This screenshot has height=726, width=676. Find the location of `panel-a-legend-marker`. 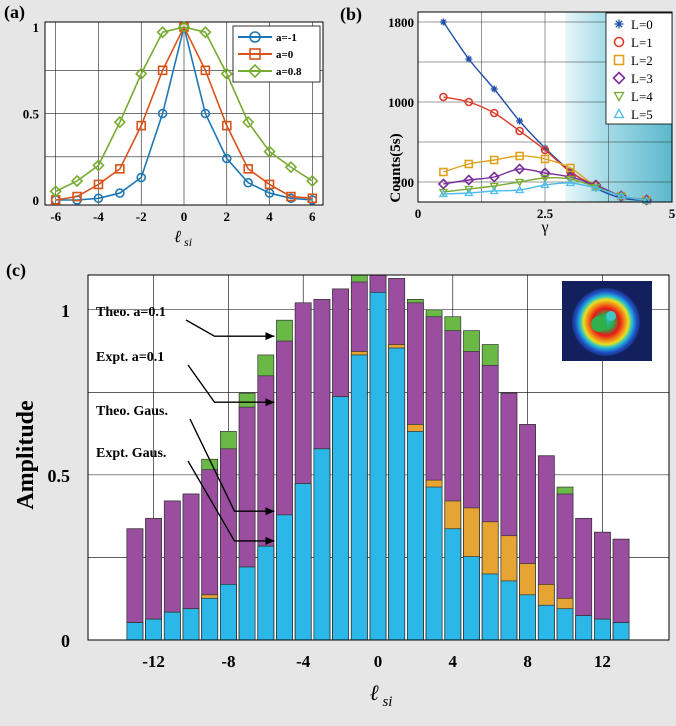

panel-a-legend-marker is located at coordinates (255, 37).